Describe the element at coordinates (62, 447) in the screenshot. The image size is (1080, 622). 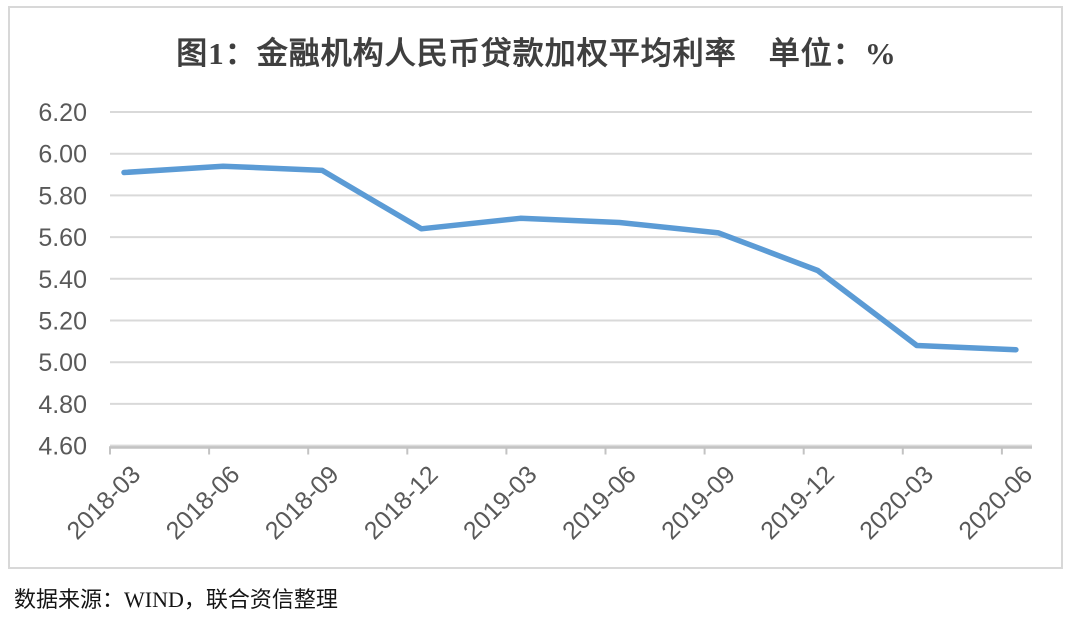
I see `y-axis-tick-label: 4.60` at that location.